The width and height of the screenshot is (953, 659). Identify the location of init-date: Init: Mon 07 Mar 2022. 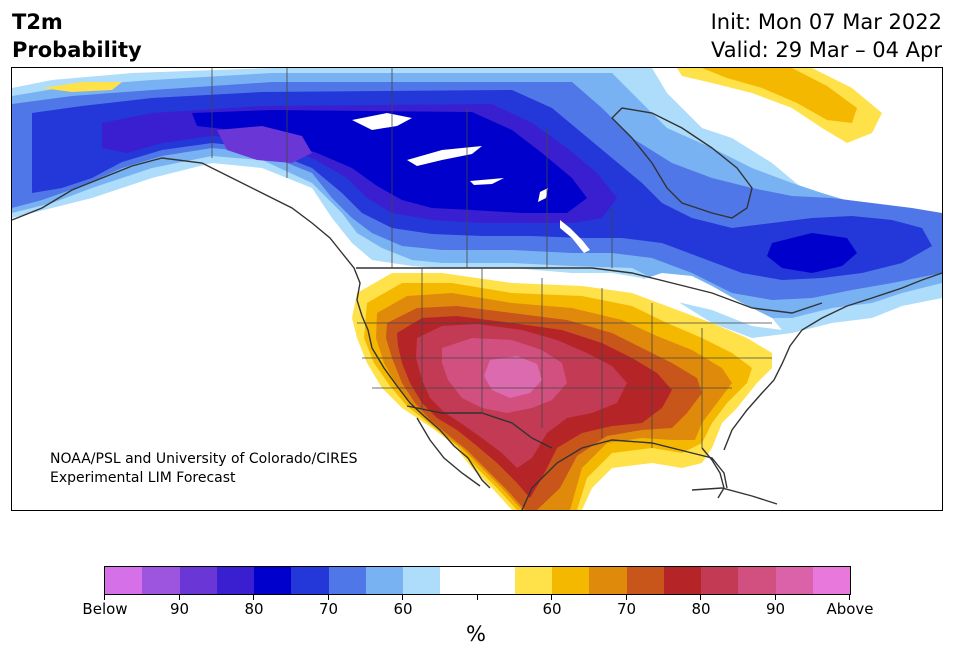
(826, 22).